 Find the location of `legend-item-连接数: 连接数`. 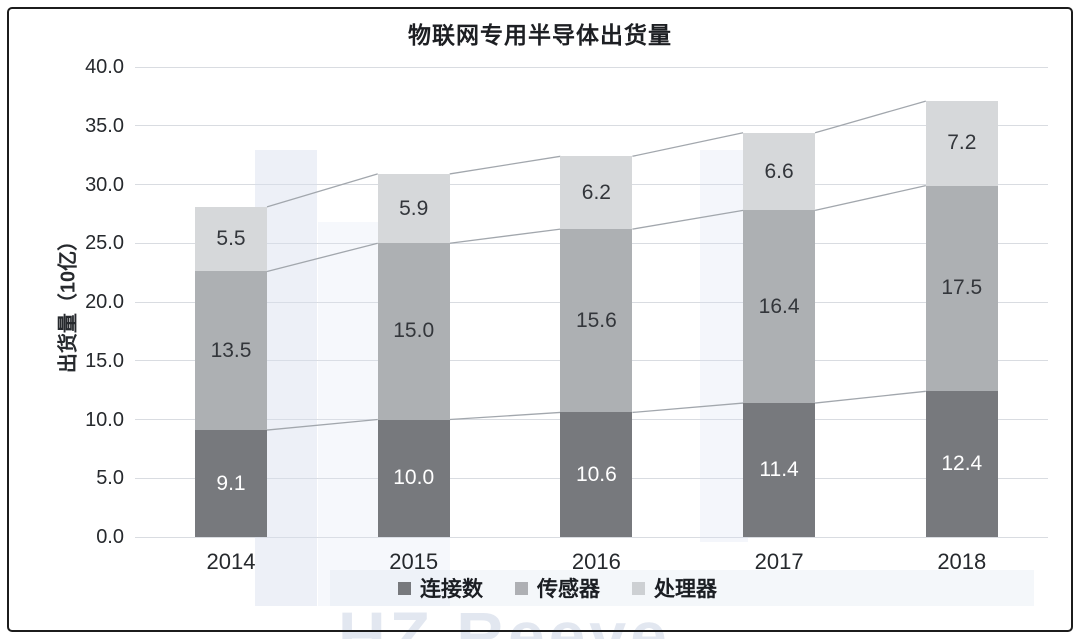

legend-item-连接数: 连接数 is located at coordinates (440, 588).